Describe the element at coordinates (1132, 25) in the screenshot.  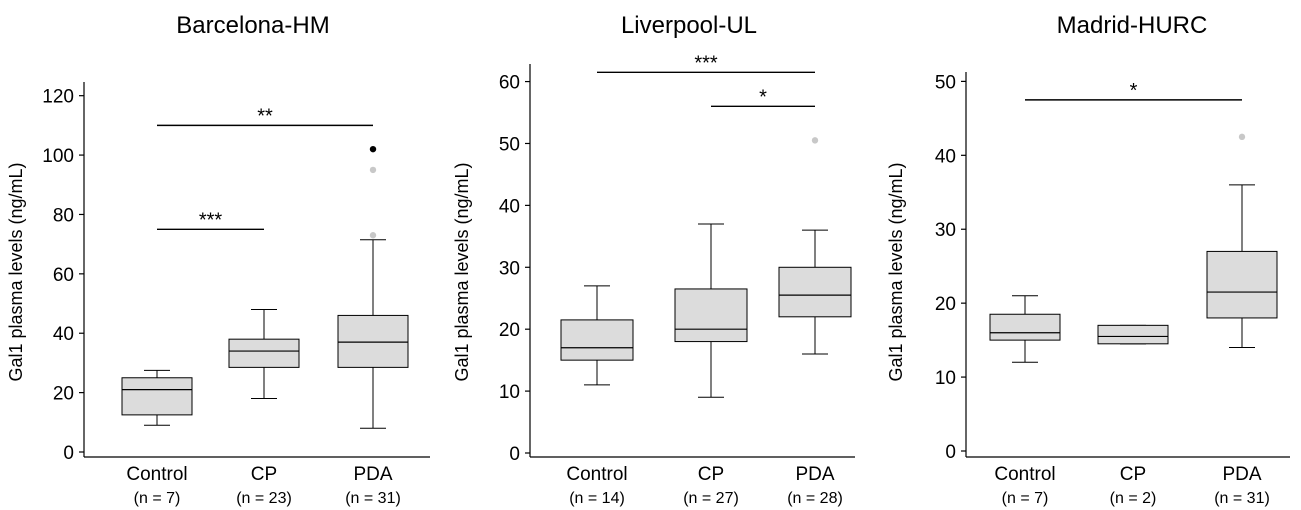
I see `chart-title: Madrid-HURC` at that location.